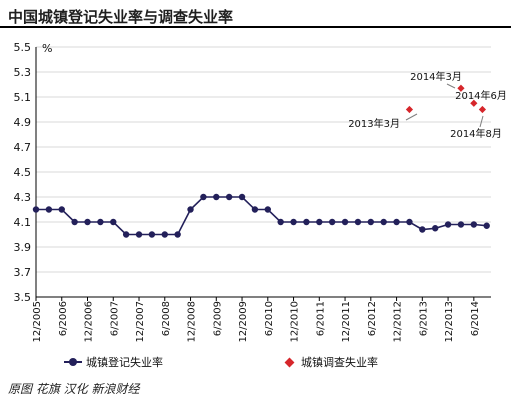 The image size is (511, 400). I want to click on y-tick-label: 3.5, so click(23, 297).